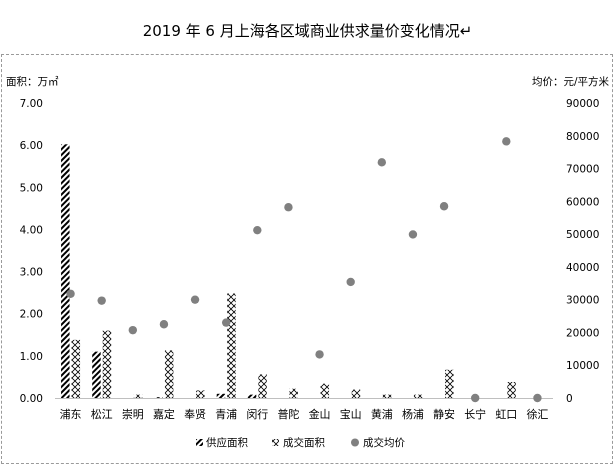 Image resolution: width=615 pixels, height=467 pixels. What do you see at coordinates (582, 137) in the screenshot?
I see `right-tick-label: 80000` at bounding box center [582, 137].